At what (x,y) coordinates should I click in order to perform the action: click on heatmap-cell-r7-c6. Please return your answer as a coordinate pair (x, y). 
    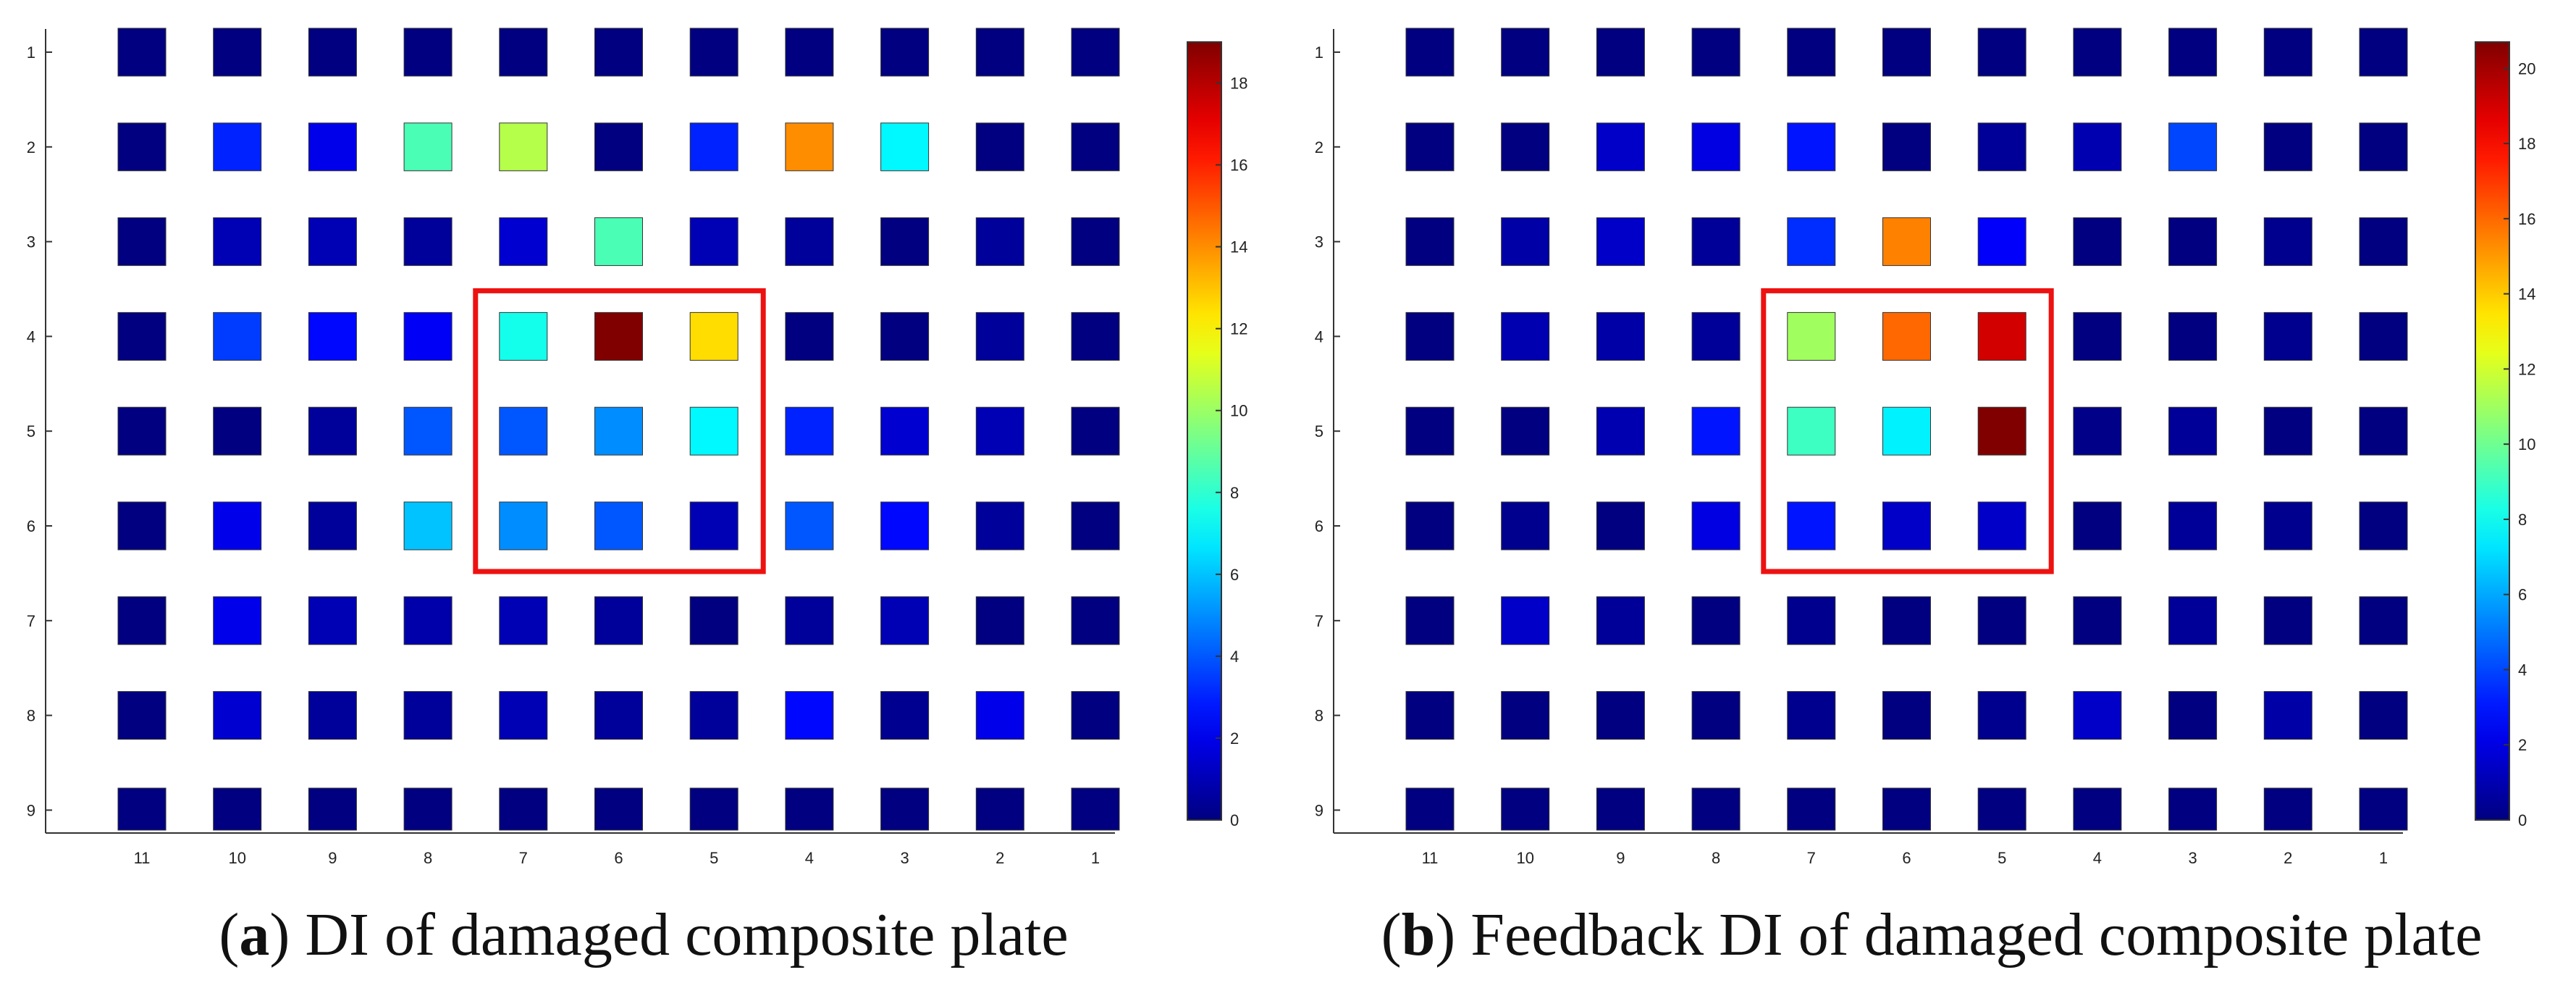
    Looking at the image, I should click on (618, 620).